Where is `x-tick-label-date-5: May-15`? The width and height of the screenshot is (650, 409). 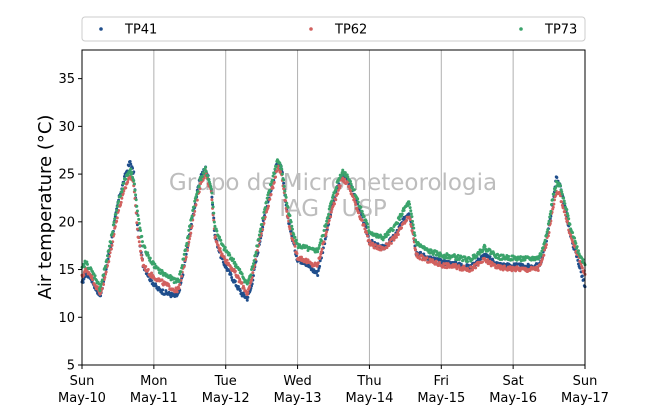 x-tick-label-date-5: May-15 is located at coordinates (441, 398).